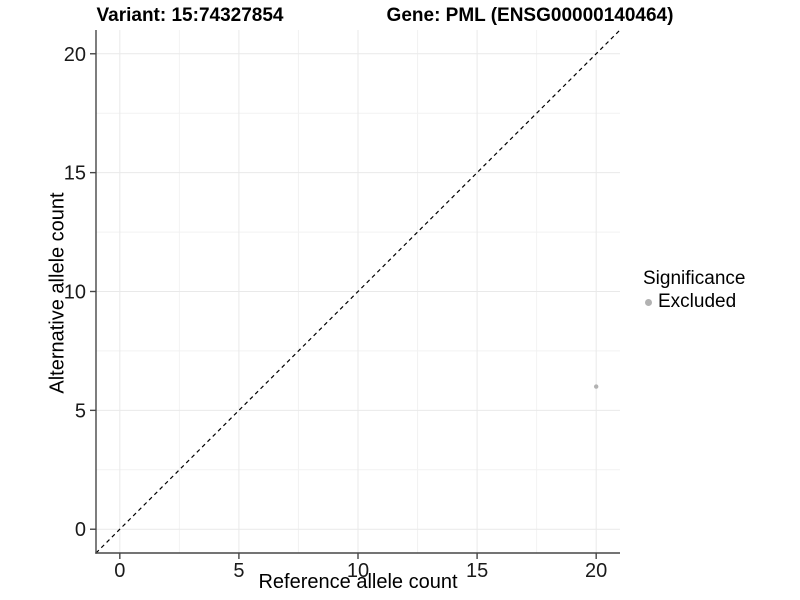 The image size is (800, 600). I want to click on x-tick-label: 5, so click(238, 571).